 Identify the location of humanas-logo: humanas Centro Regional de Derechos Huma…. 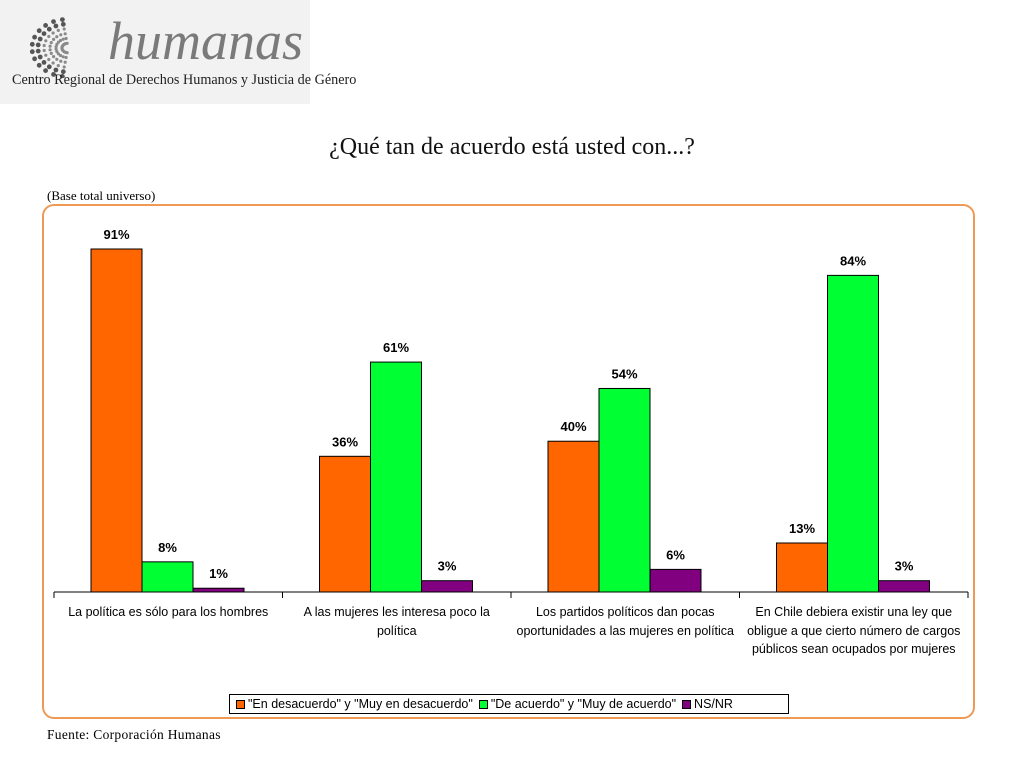
(178, 52).